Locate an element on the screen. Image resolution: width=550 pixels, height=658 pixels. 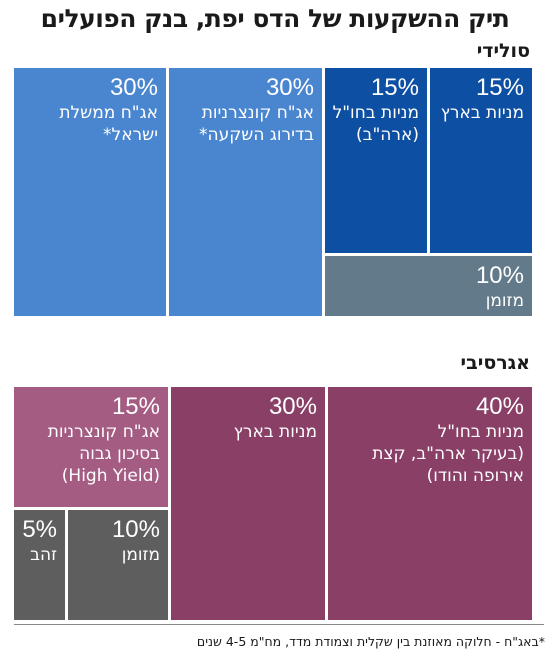
aggressive-tile-cash: 10% מזומן is located at coordinates (118, 565).